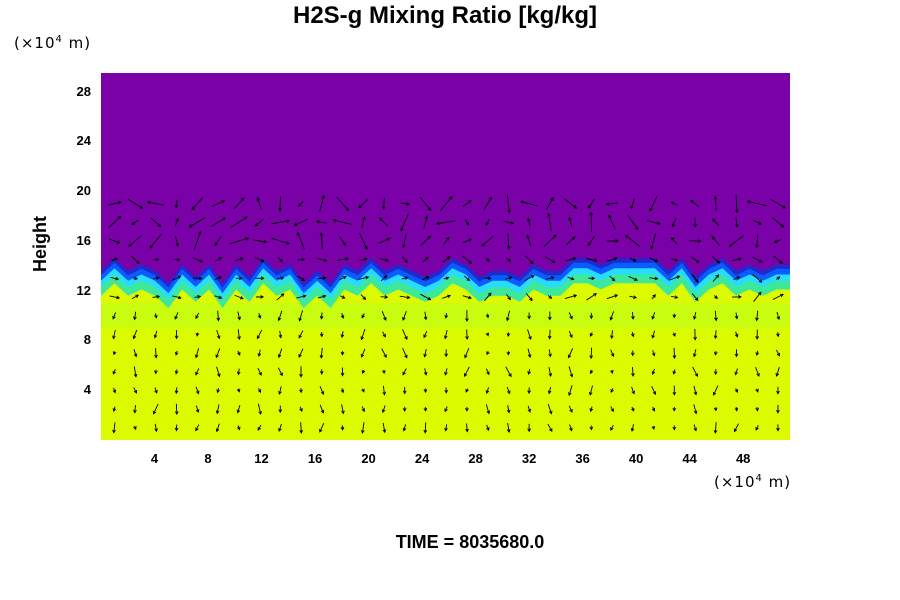  What do you see at coordinates (422, 458) in the screenshot?
I see `x-tick-label: 24` at bounding box center [422, 458].